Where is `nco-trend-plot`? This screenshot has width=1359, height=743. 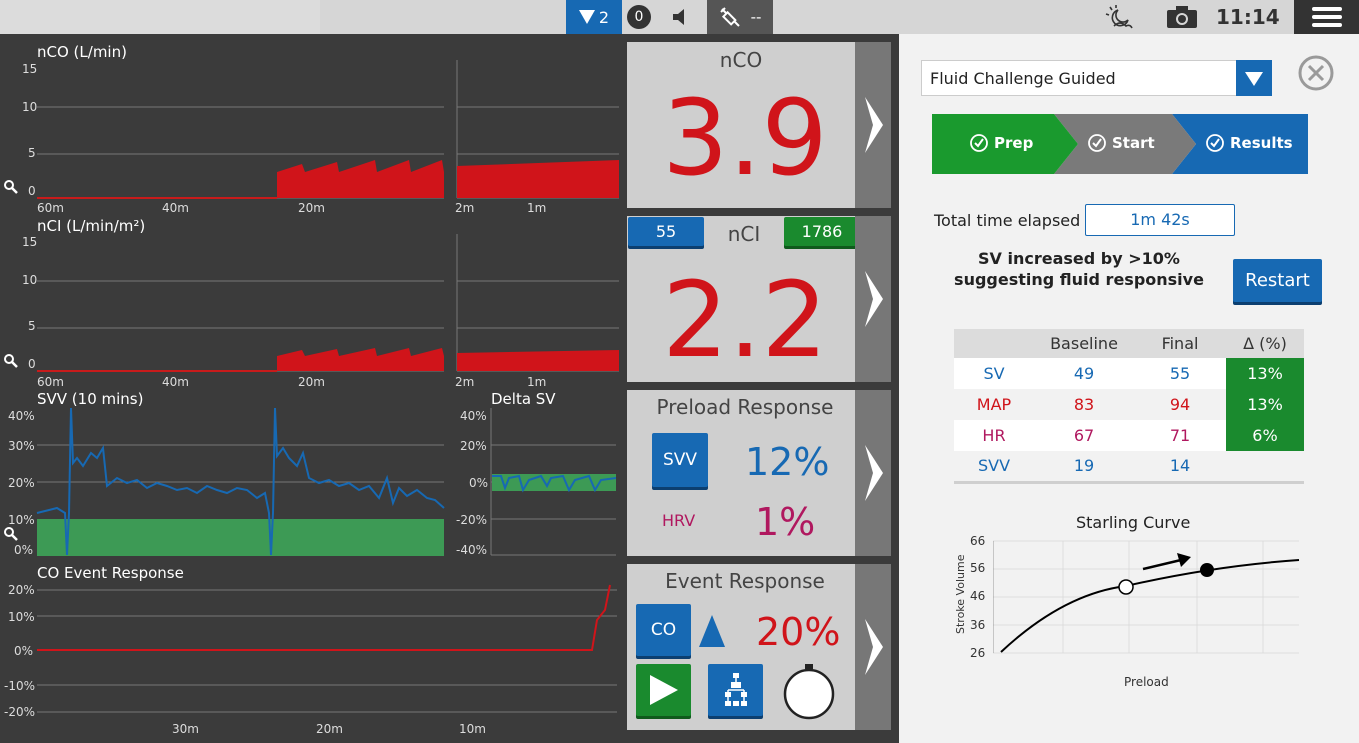
nco-trend-plot is located at coordinates (328, 129).